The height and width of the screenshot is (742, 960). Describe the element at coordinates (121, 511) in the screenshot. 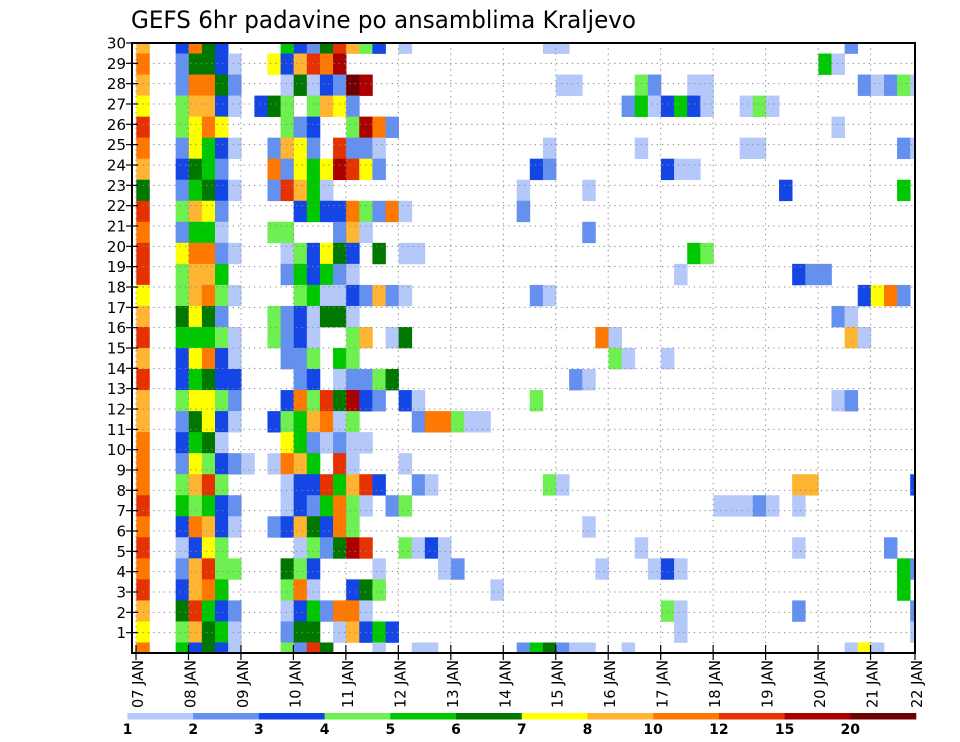

I see `y-tick-label: 7` at that location.